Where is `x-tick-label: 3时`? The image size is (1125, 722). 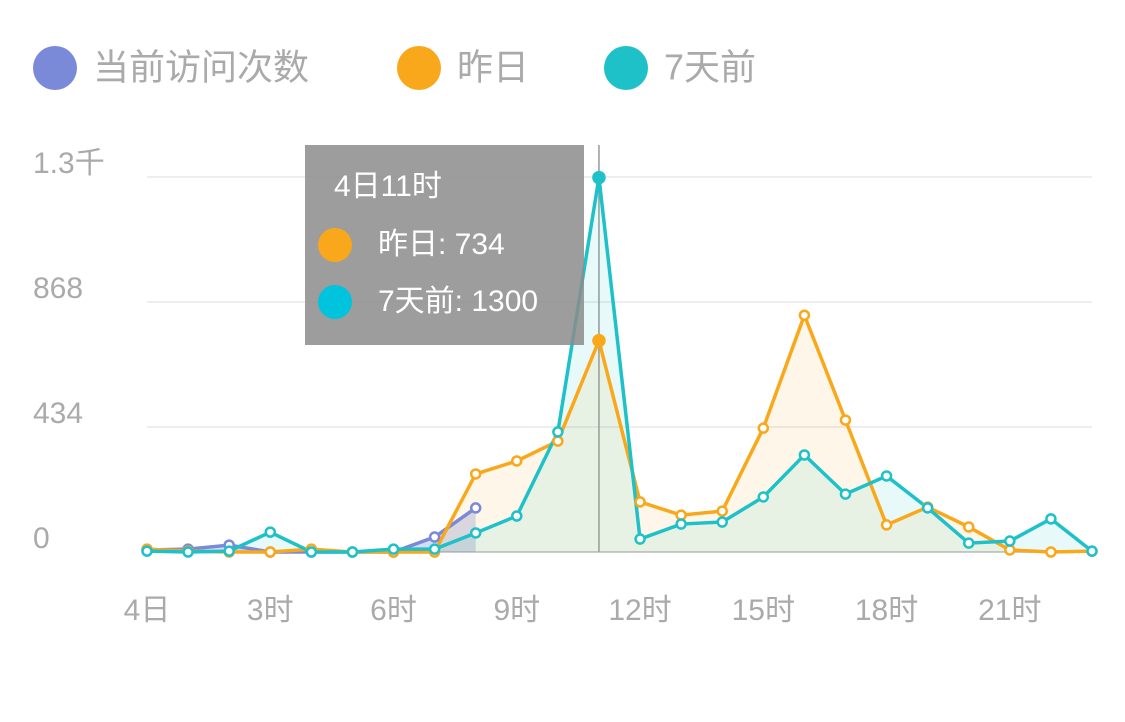
x-tick-label: 3时 is located at coordinates (270, 610).